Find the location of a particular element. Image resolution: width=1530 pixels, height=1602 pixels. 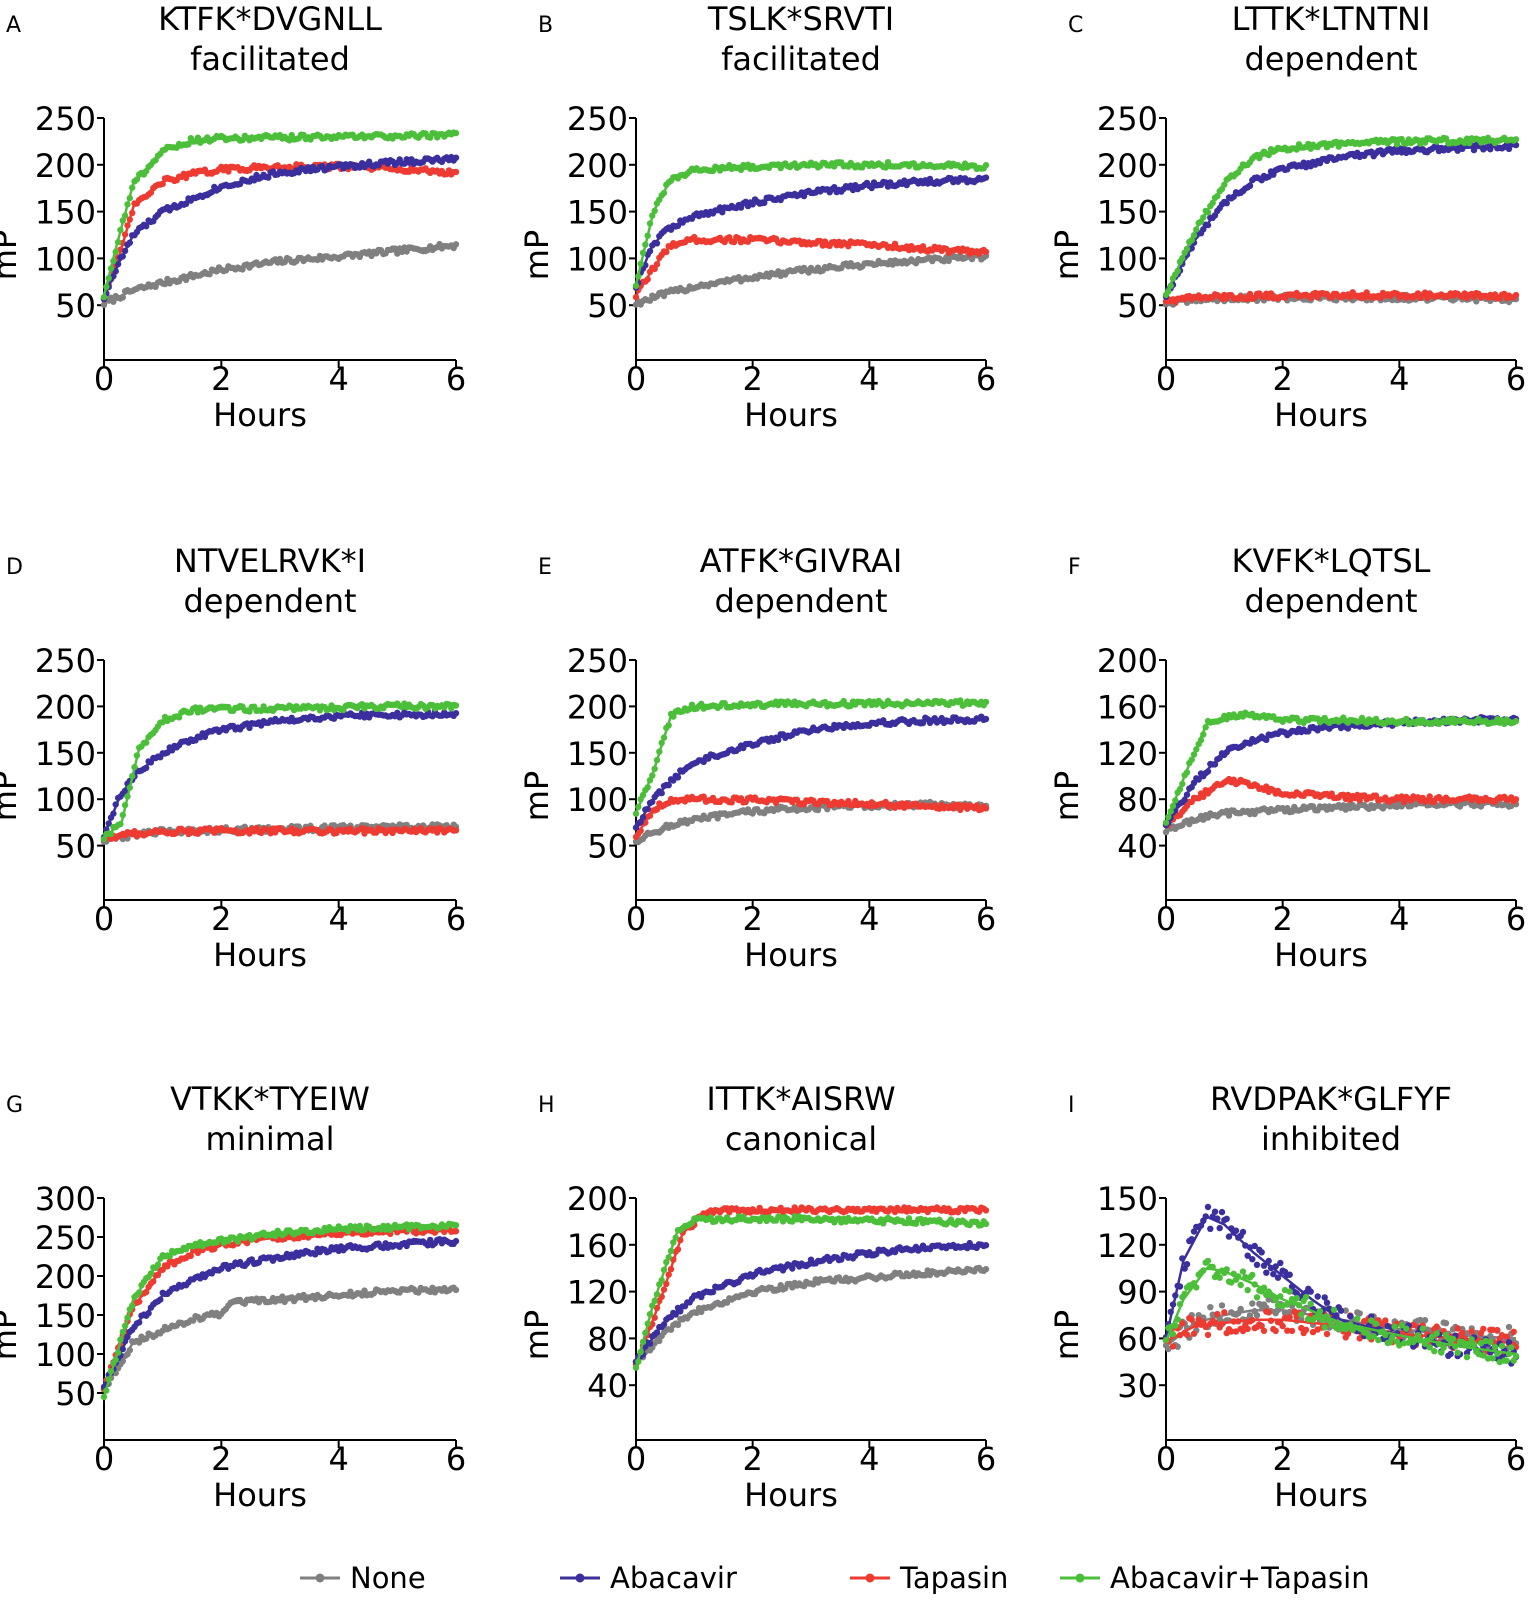

series-none-b is located at coordinates (811, 279).